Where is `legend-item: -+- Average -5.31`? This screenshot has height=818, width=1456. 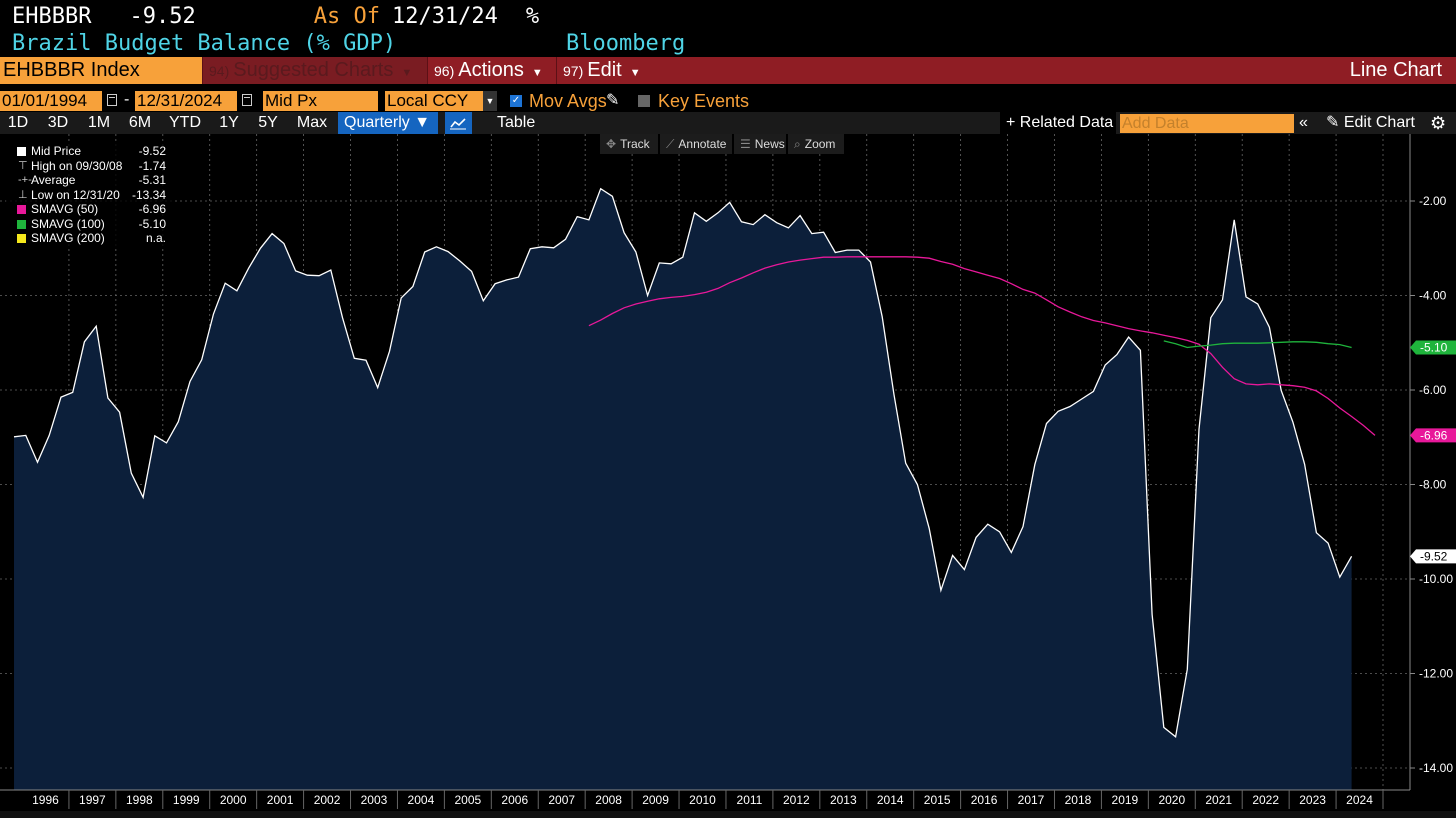 legend-item: -+- Average -5.31 is located at coordinates (89, 180).